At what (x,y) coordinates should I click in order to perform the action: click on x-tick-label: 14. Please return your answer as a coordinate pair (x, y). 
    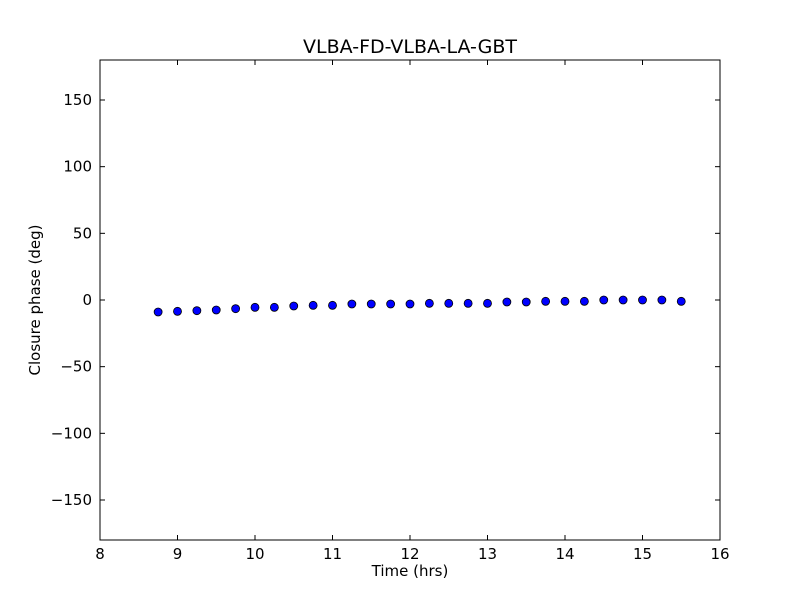
    Looking at the image, I should click on (564, 554).